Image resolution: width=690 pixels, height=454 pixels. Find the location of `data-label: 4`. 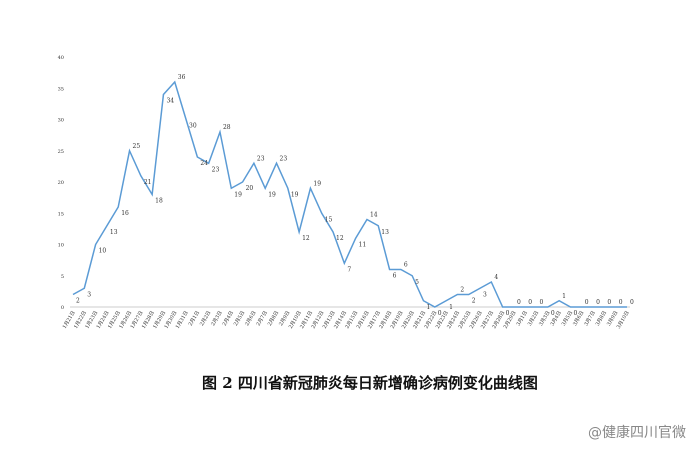

data-label: 4 is located at coordinates (496, 277).